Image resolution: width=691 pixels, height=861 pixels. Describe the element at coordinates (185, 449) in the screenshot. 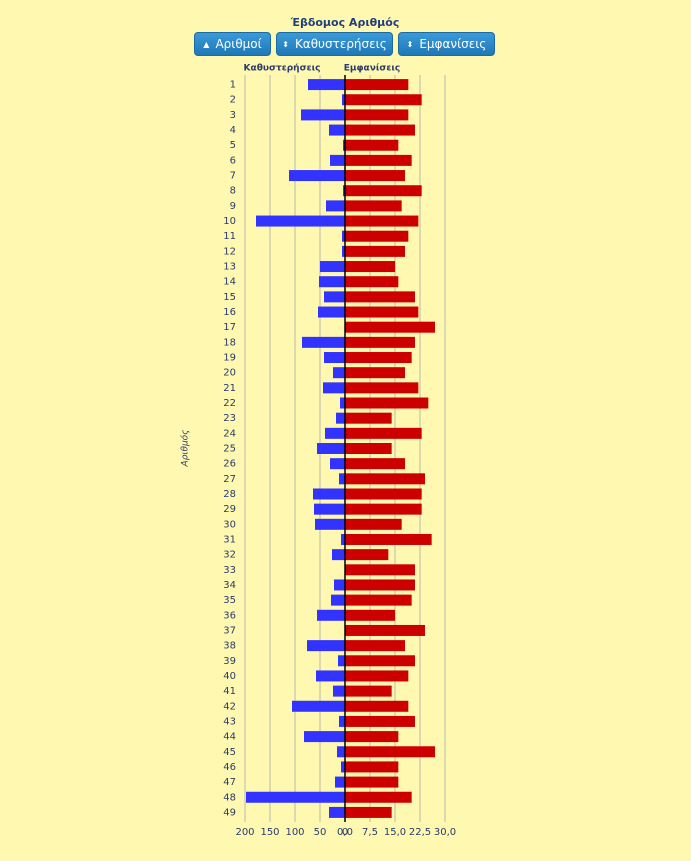

I see `y-axis-label: Αριθμός` at that location.